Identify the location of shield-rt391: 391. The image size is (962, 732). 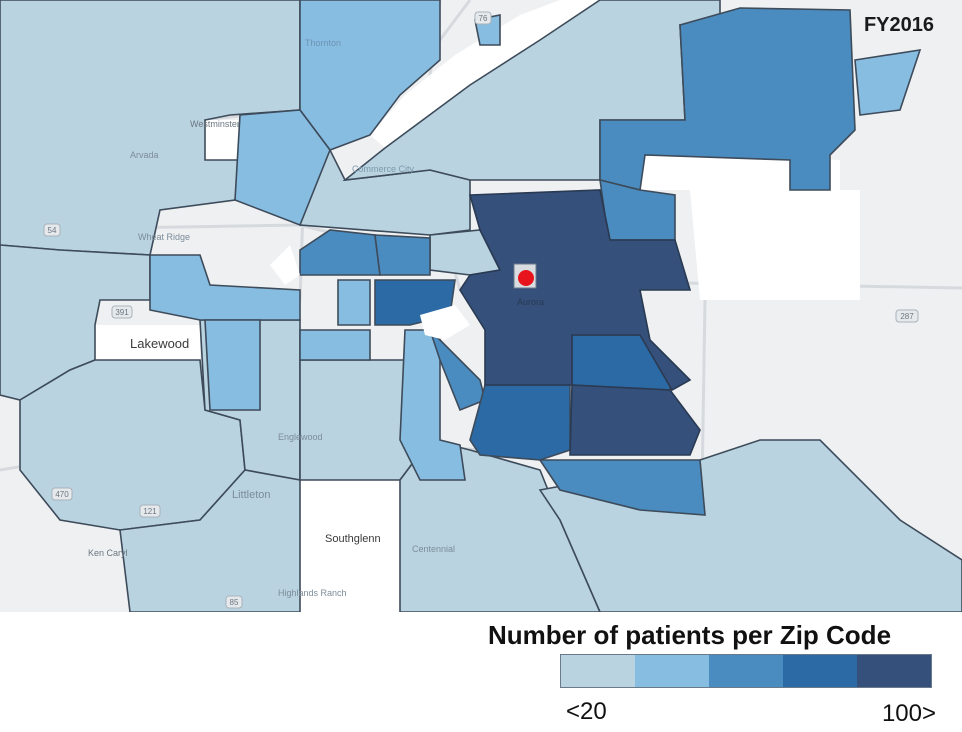
(122, 312).